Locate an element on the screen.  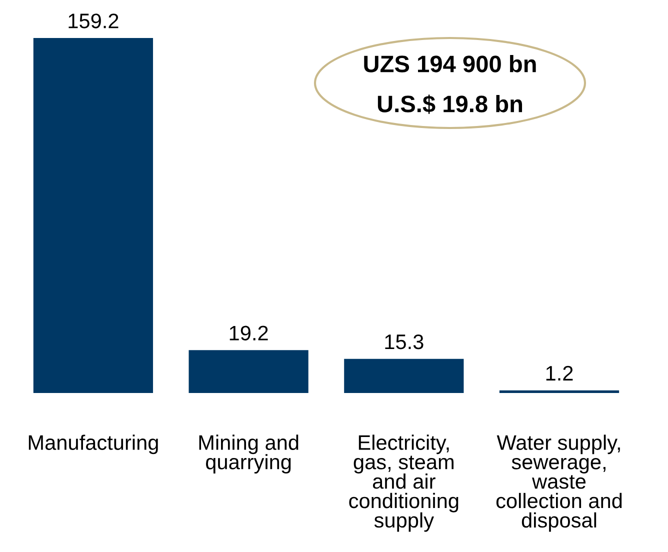
x-tick-label: Manufacturing is located at coordinates (93, 444).